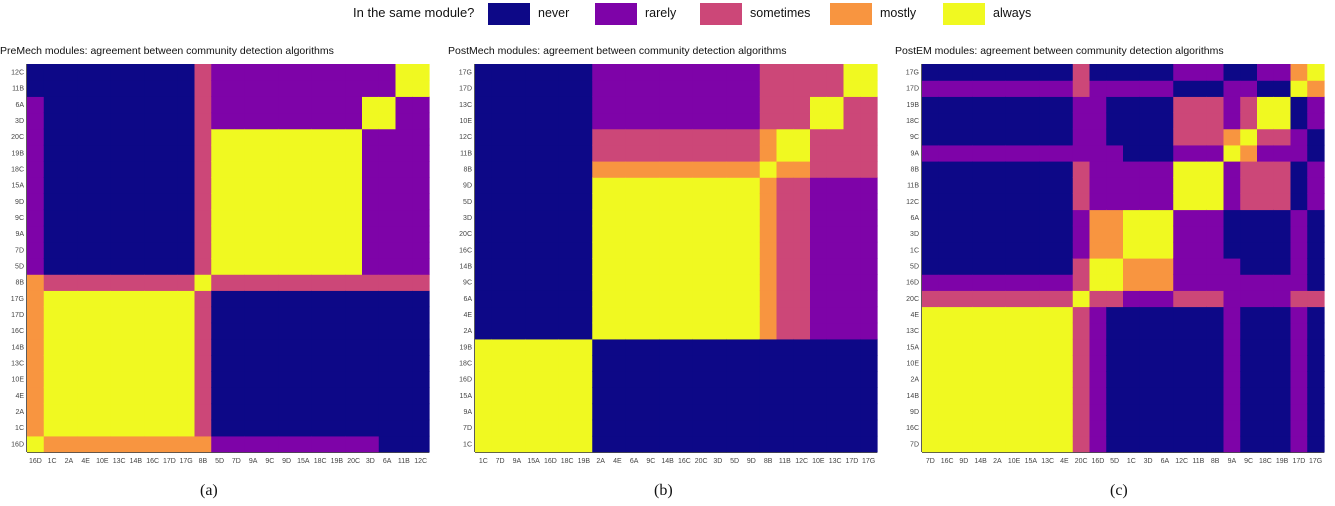  Describe the element at coordinates (466, 153) in the screenshot. I see `y-tick-label: 11B` at that location.